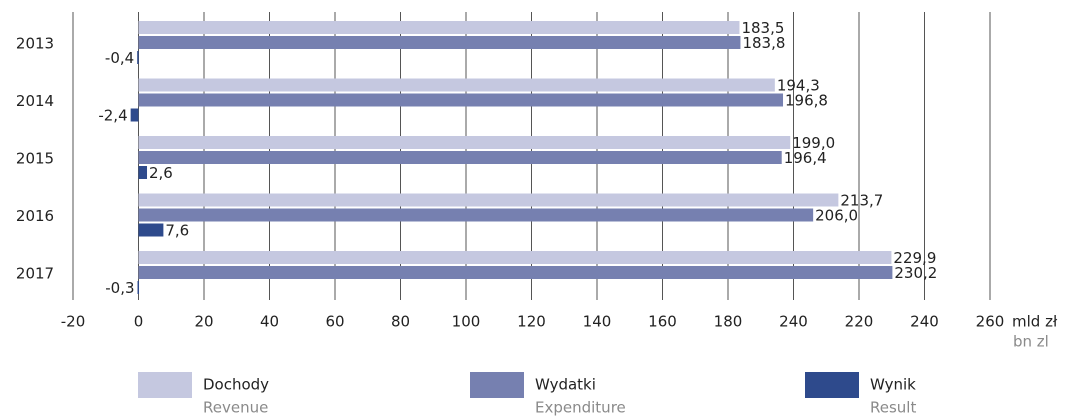  I want to click on value-label: 7,6, so click(177, 231).